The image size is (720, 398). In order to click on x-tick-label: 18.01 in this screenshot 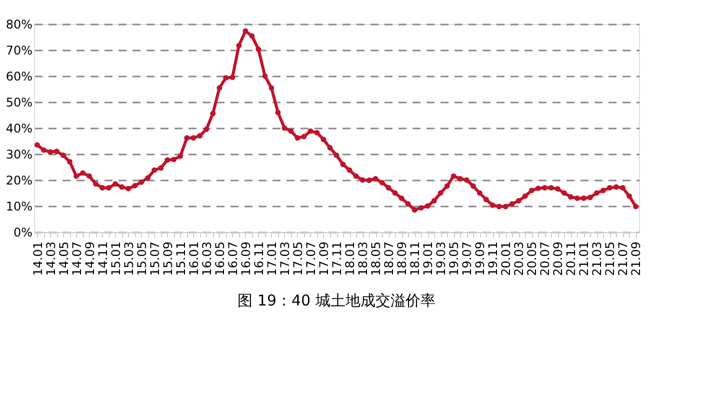, I will do `click(350, 259)`.